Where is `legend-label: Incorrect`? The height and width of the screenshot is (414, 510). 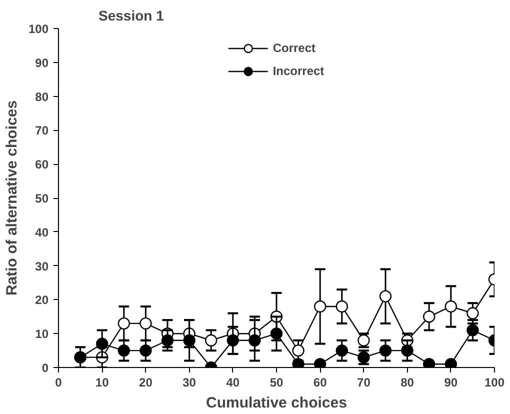
legend-label: Incorrect is located at coordinates (298, 71).